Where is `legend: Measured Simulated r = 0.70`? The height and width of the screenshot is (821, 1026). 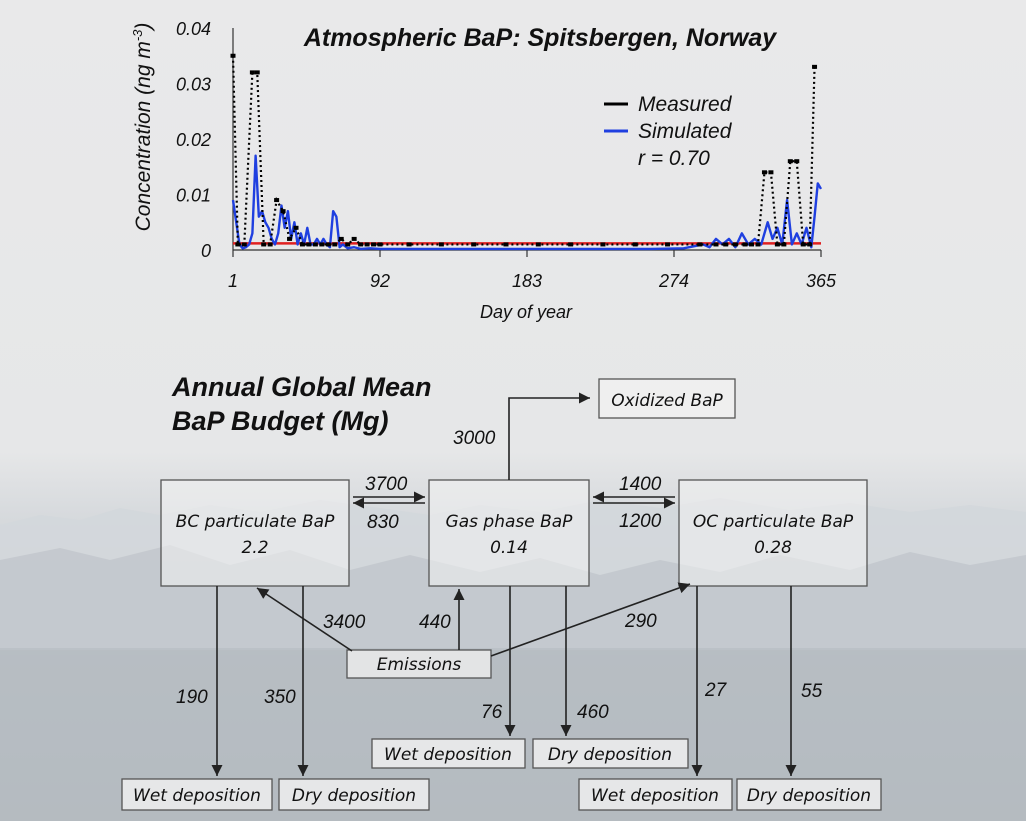 legend: Measured Simulated r = 0.70 is located at coordinates (668, 131).